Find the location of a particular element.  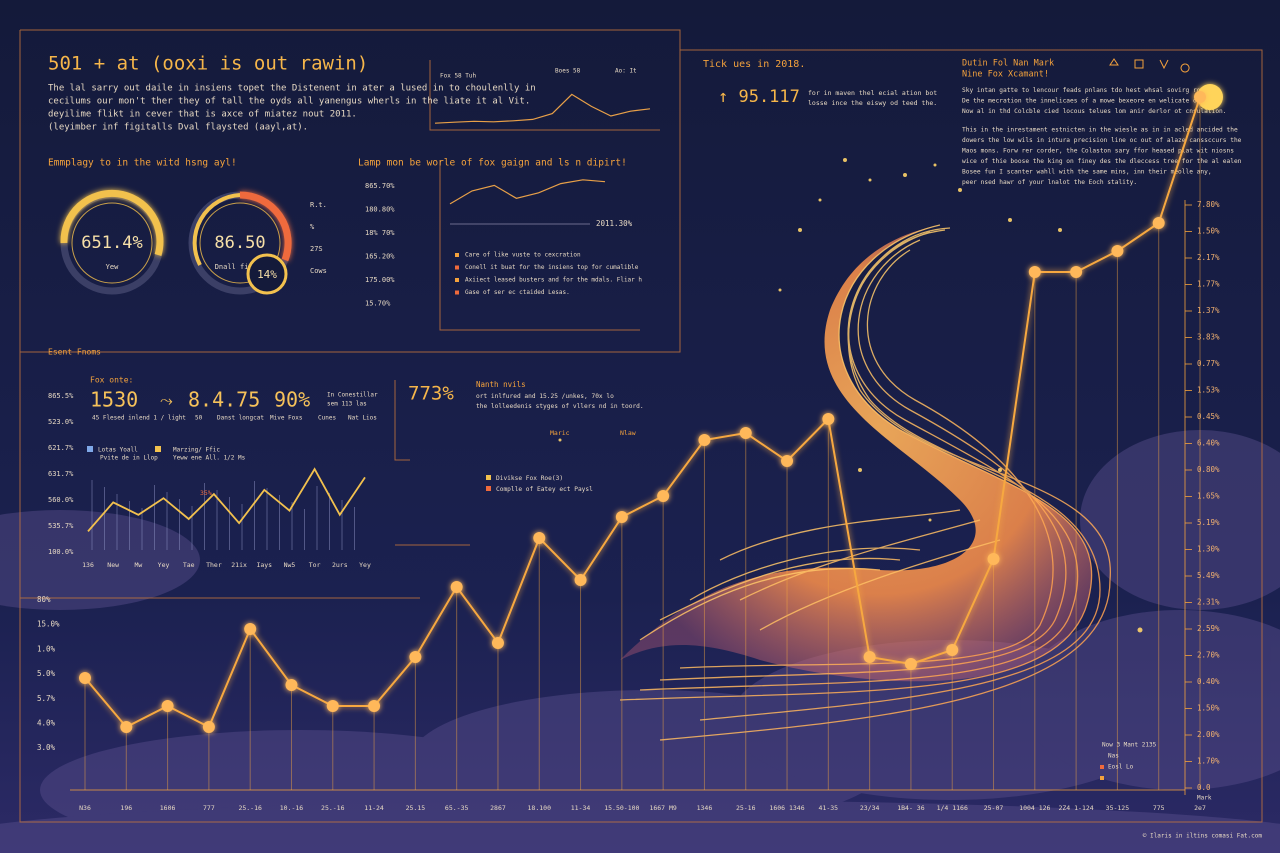

notes-title: Dutin Fol Nan Mark is located at coordinates (1008, 64).